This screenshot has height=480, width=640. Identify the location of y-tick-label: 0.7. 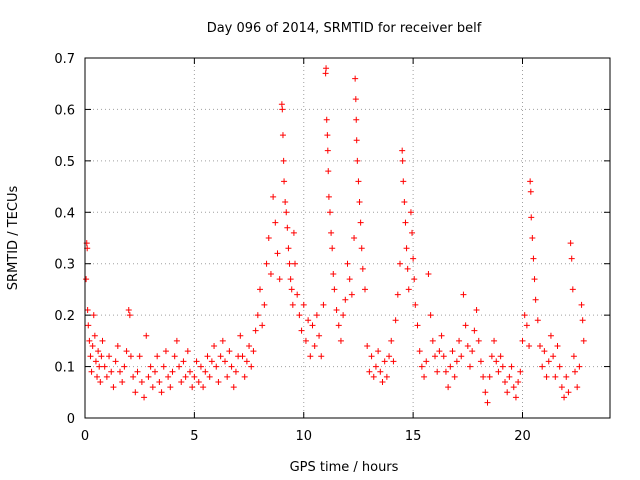
(64, 59).